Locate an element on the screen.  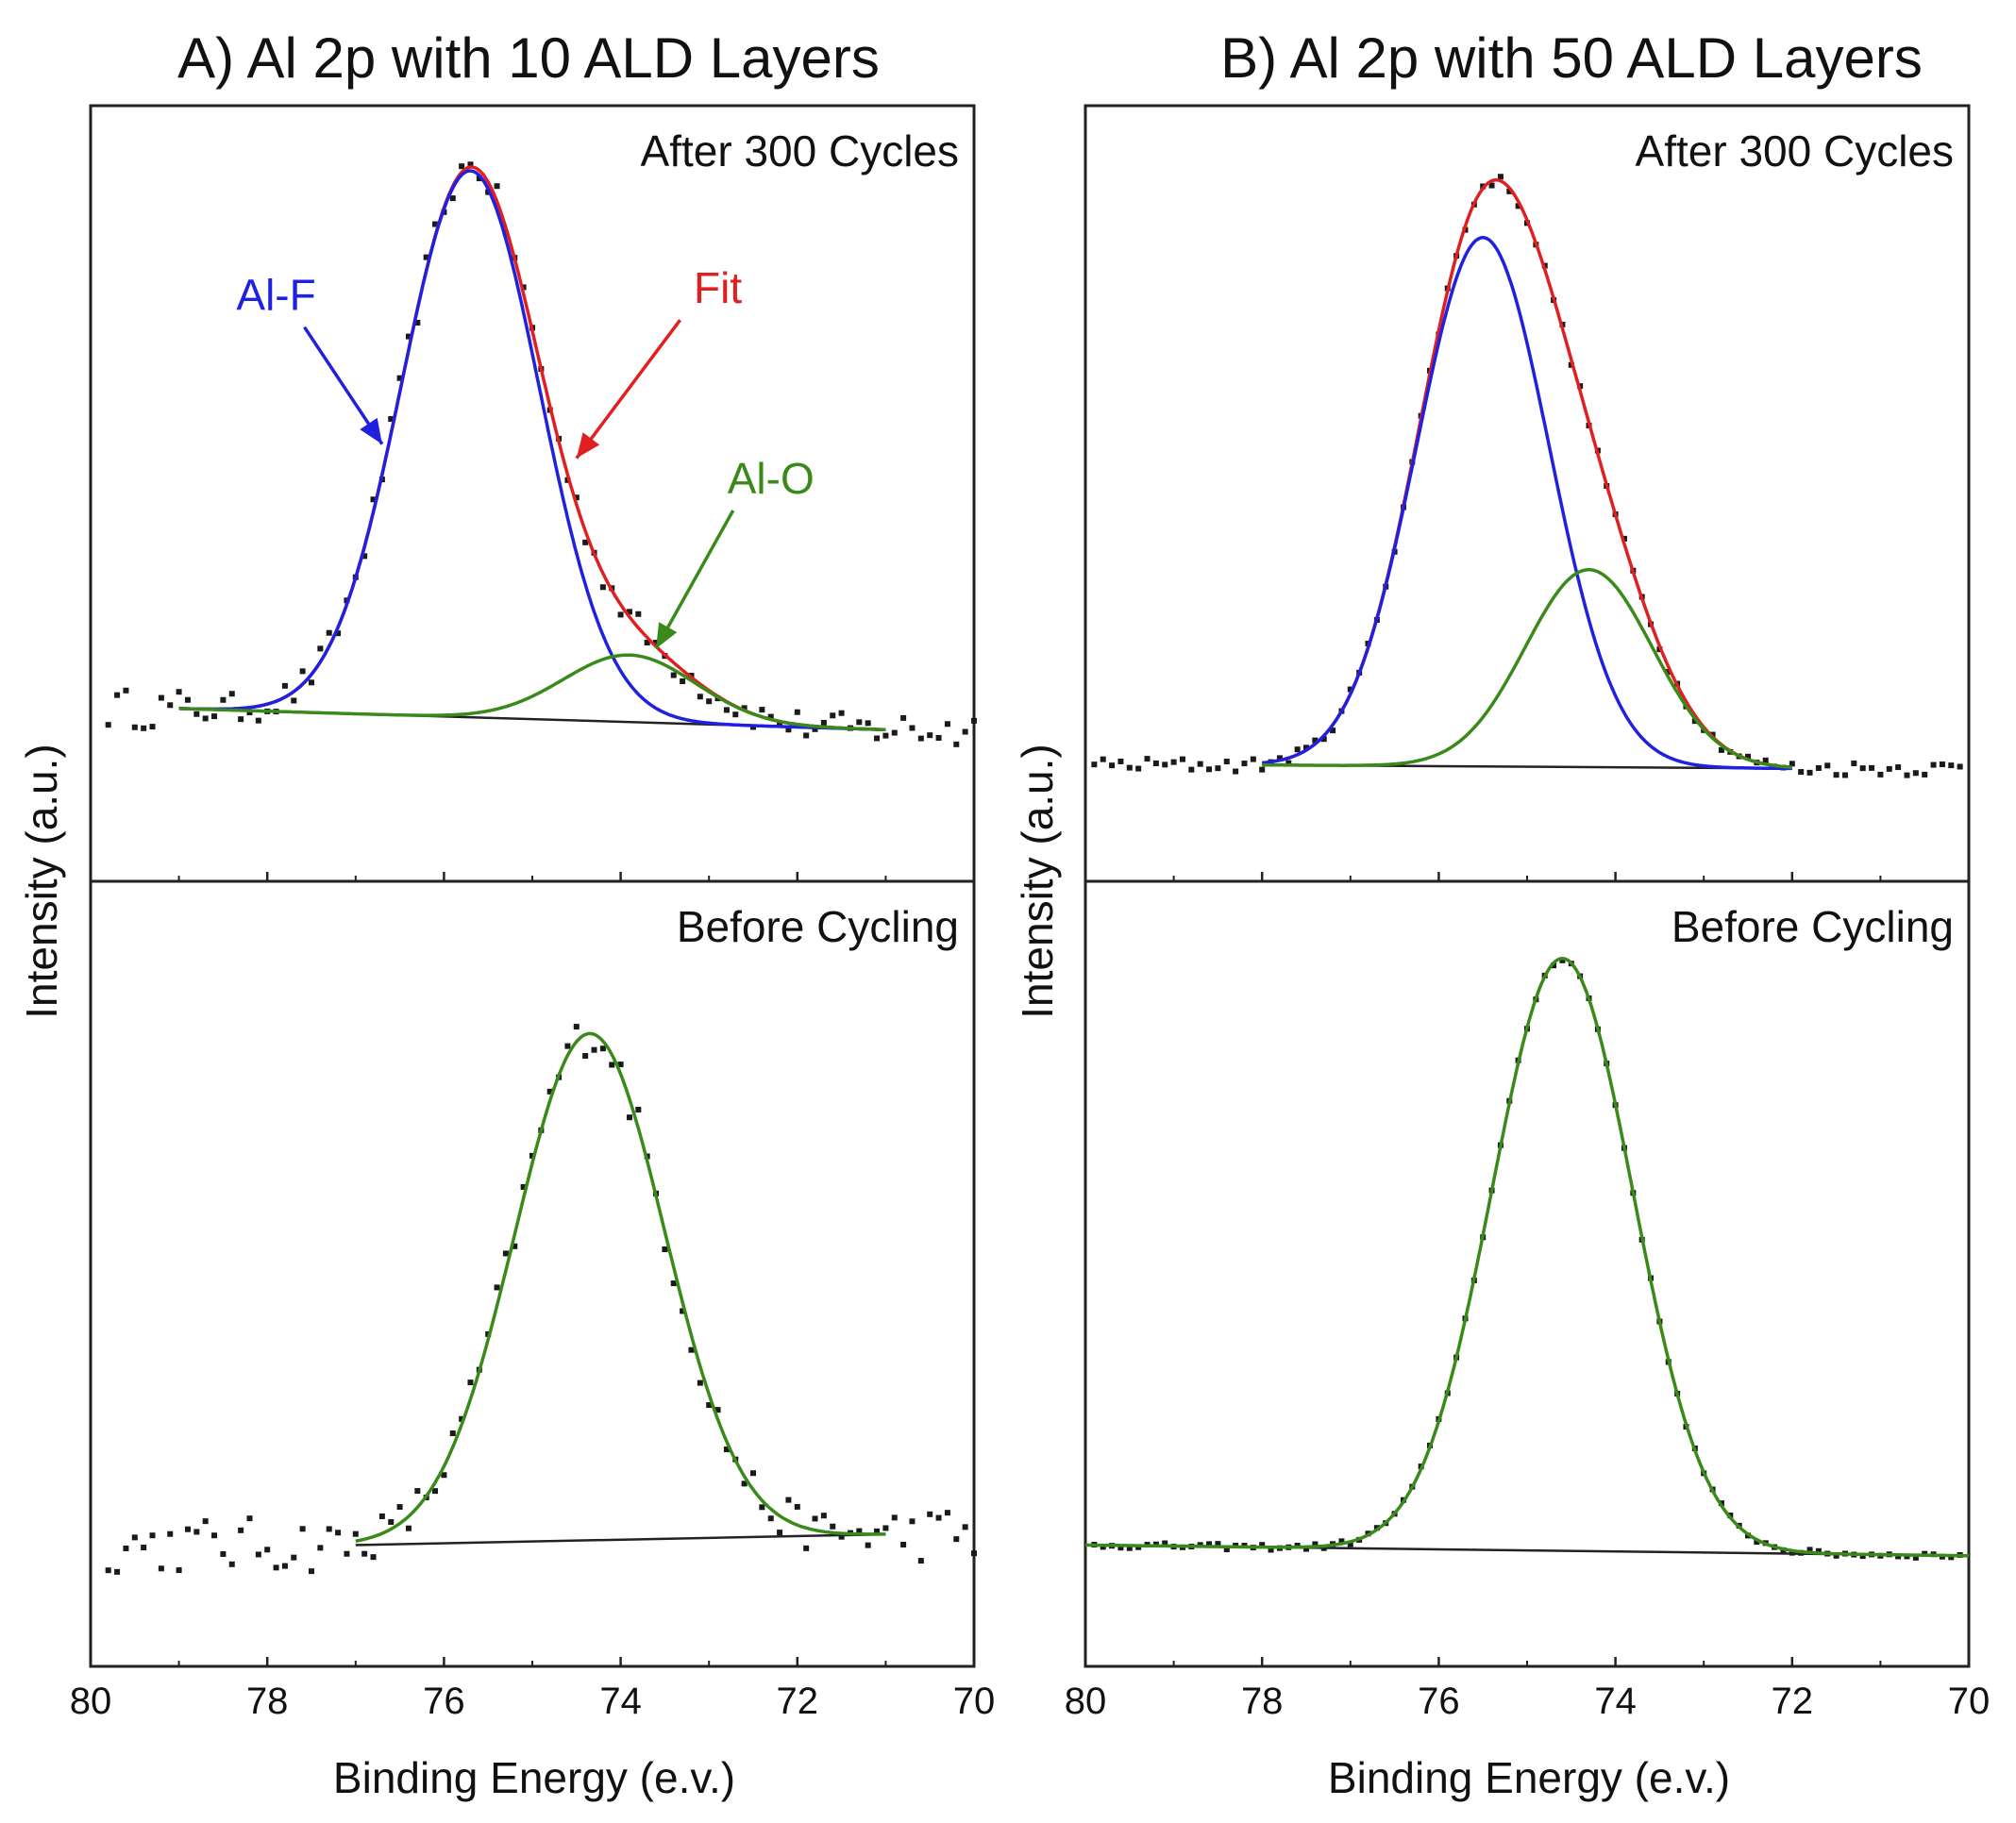
baseline-line is located at coordinates (620, 1540).